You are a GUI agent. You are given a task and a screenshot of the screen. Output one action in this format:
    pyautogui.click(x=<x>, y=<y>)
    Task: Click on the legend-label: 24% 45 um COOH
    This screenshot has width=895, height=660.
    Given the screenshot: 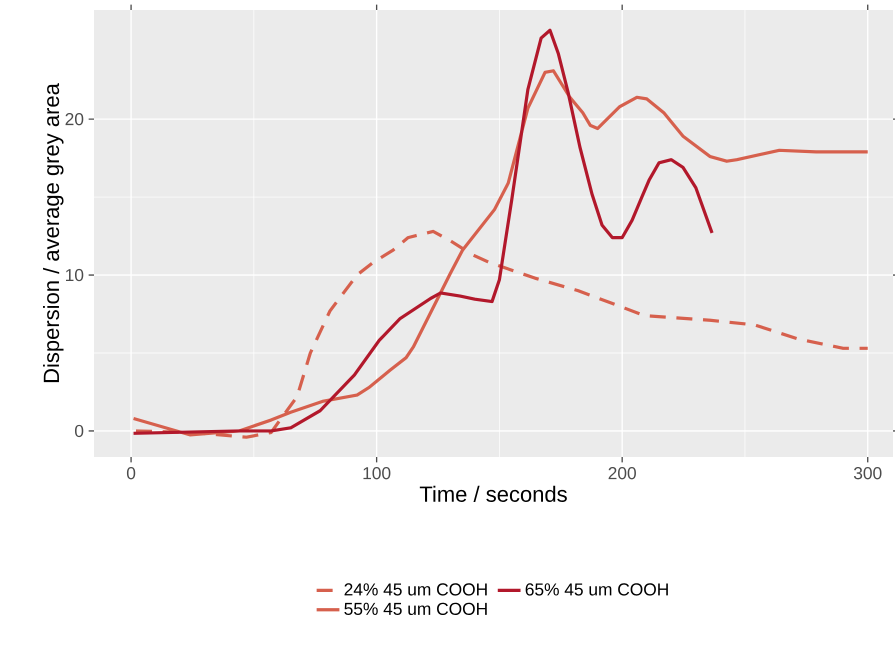 What is the action you would take?
    pyautogui.click(x=415, y=589)
    